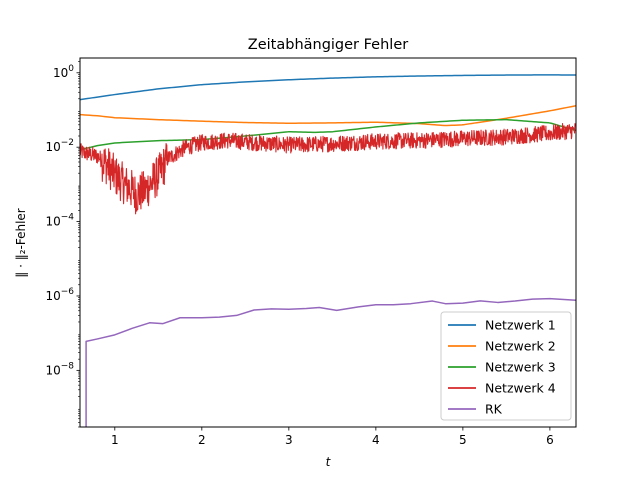 This screenshot has height=480, width=640. I want to click on y-tick-label: 10⁻⁸, so click(59, 369).